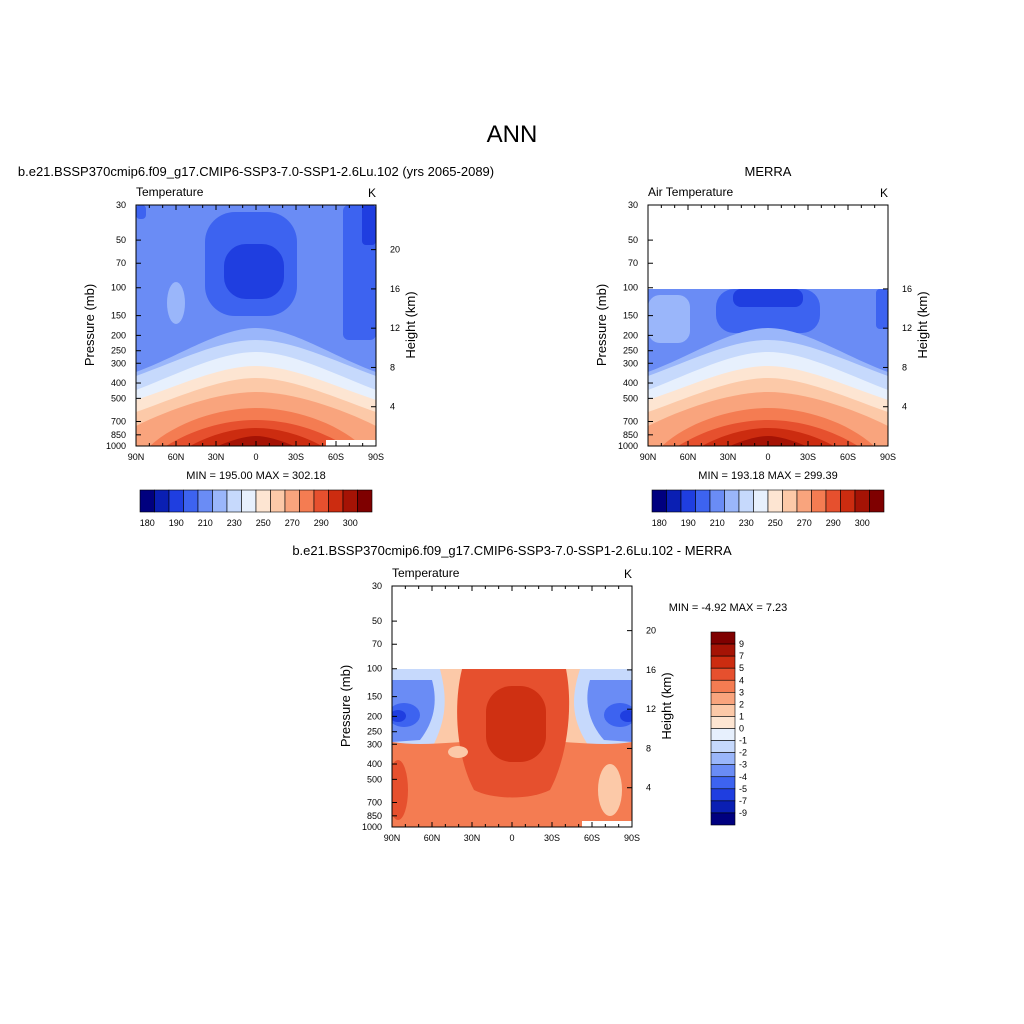  What do you see at coordinates (321, 523) in the screenshot?
I see `colorbar-label: 290` at bounding box center [321, 523].